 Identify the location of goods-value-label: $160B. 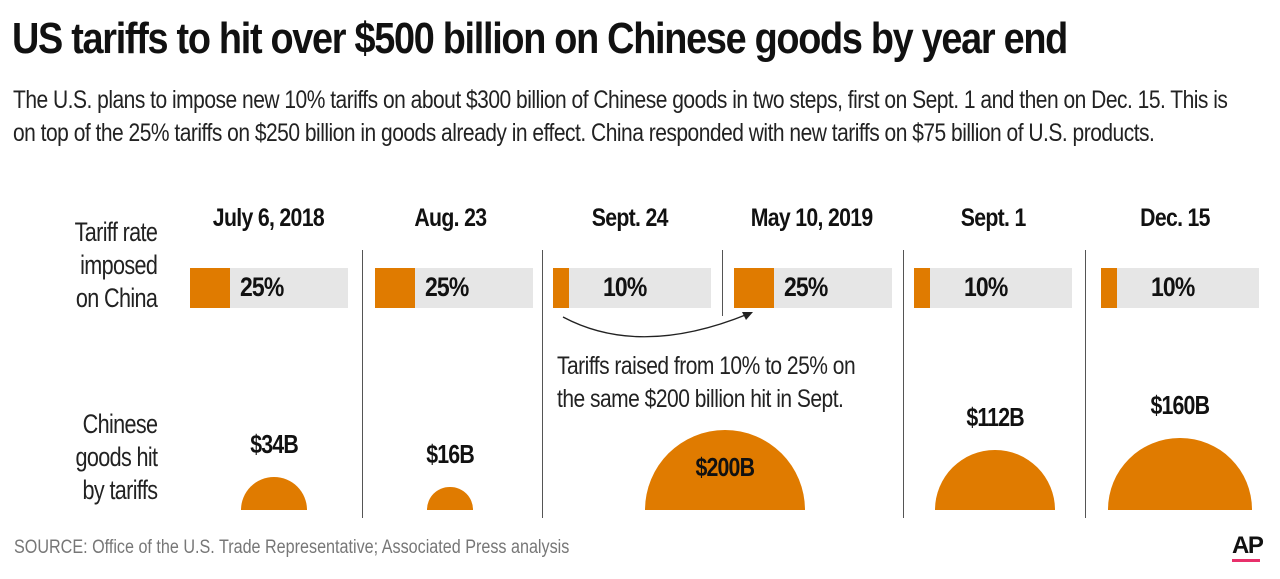
(1180, 405).